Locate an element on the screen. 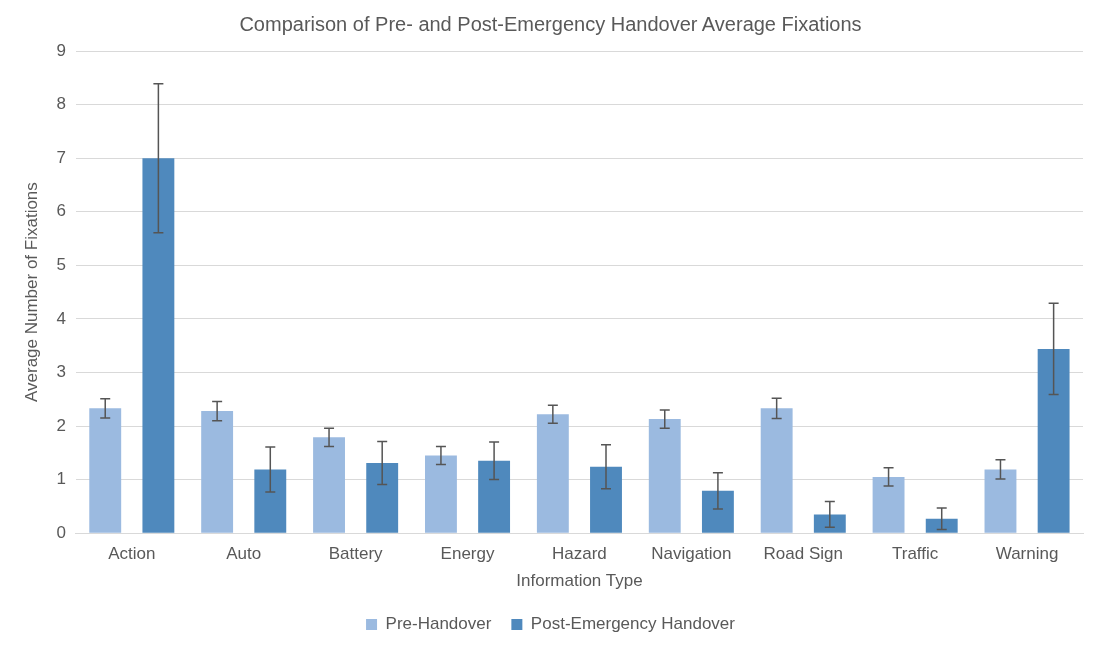 Image resolution: width=1115 pixels, height=660 pixels. y-tick-label: 6 is located at coordinates (61, 211).